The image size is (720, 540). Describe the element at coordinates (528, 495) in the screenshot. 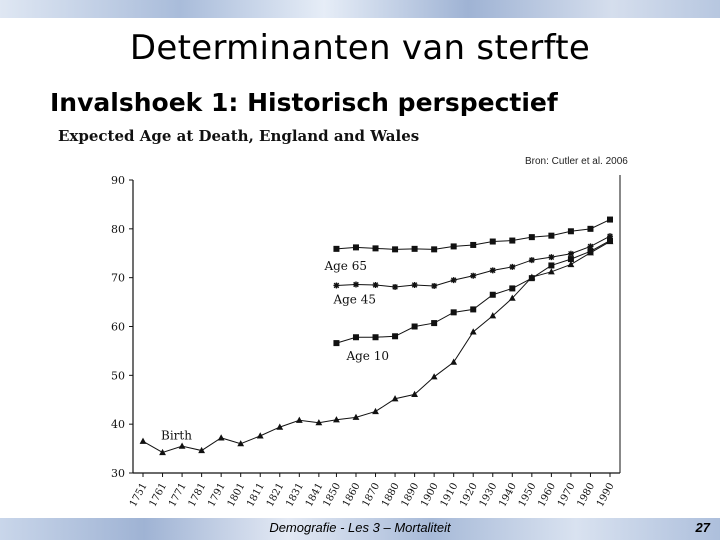

I see `x-tick-label: 1950` at that location.